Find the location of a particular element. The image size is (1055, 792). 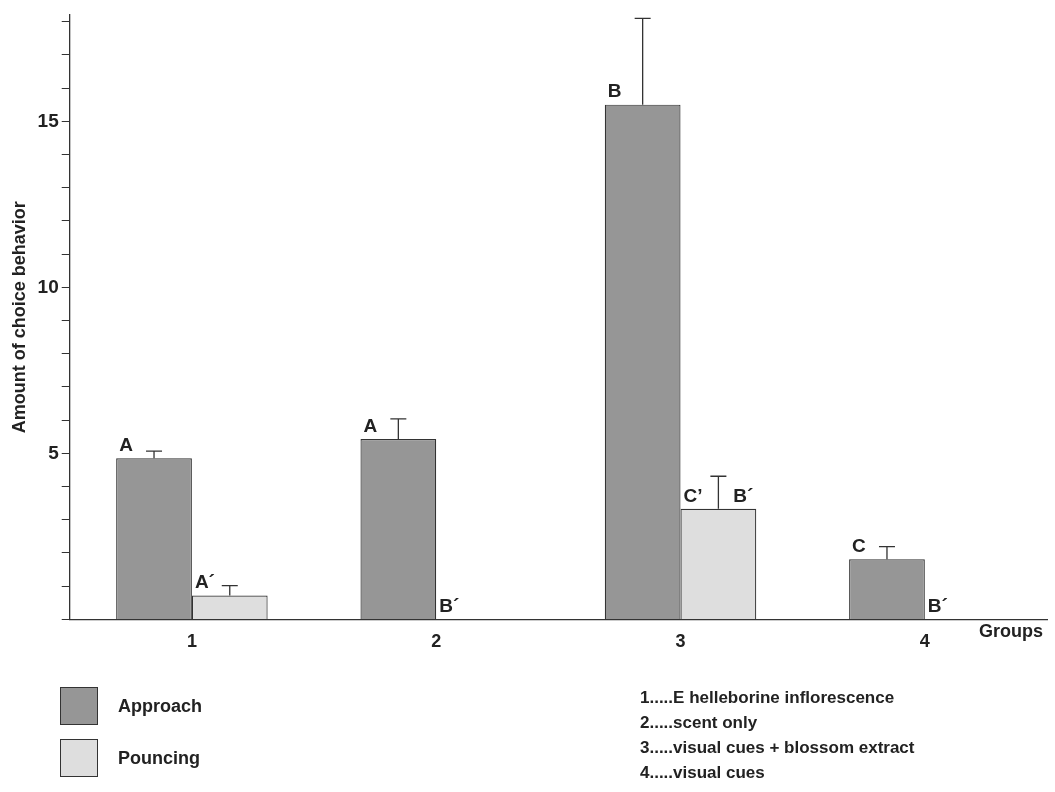

text: 3.....visual cues + blossom extract is located at coordinates (777, 748).